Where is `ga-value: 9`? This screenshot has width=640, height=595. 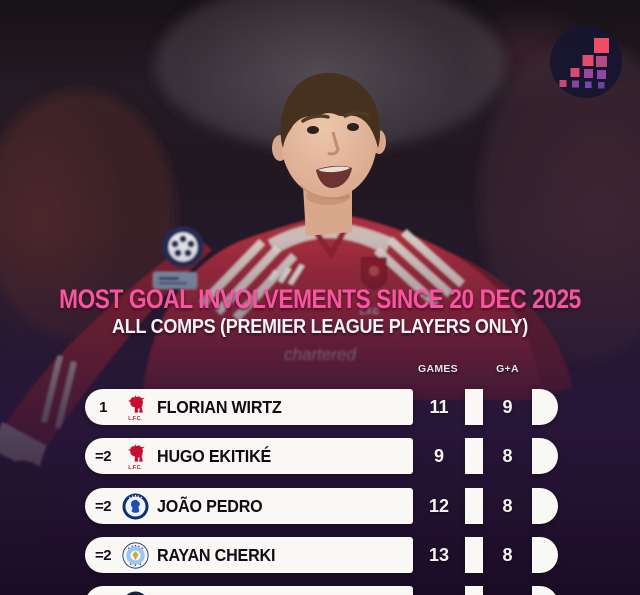
ga-value: 9 is located at coordinates (507, 407).